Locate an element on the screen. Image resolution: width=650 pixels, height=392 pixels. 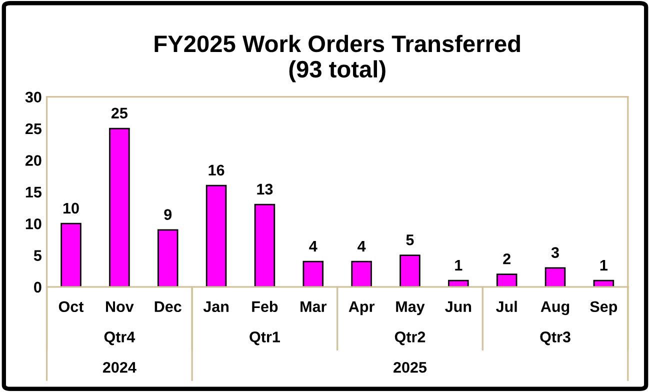
data-label: 5 is located at coordinates (410, 240).